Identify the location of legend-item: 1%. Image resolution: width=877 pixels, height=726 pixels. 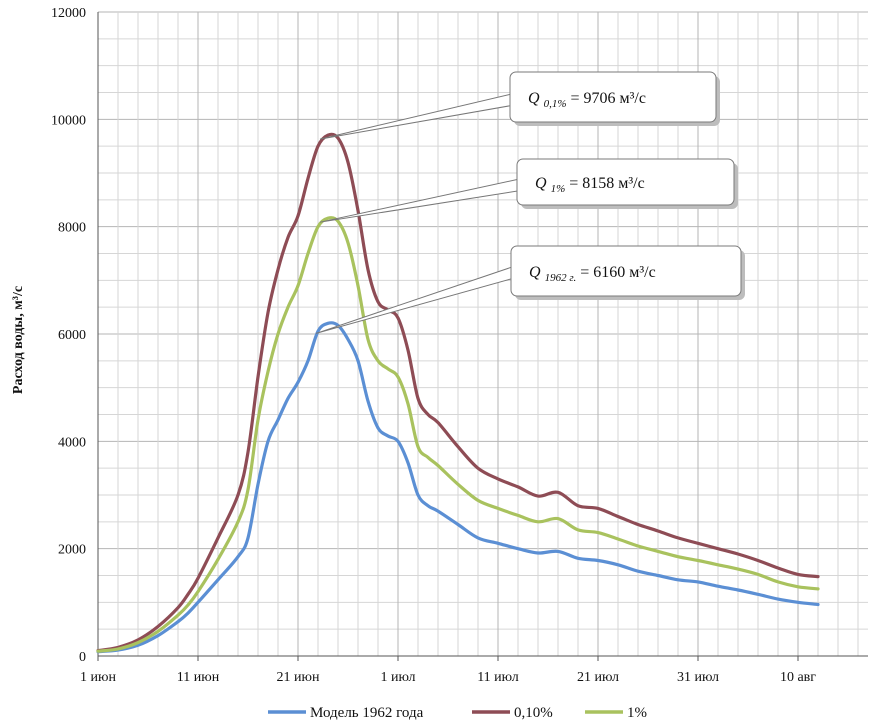
(616, 713).